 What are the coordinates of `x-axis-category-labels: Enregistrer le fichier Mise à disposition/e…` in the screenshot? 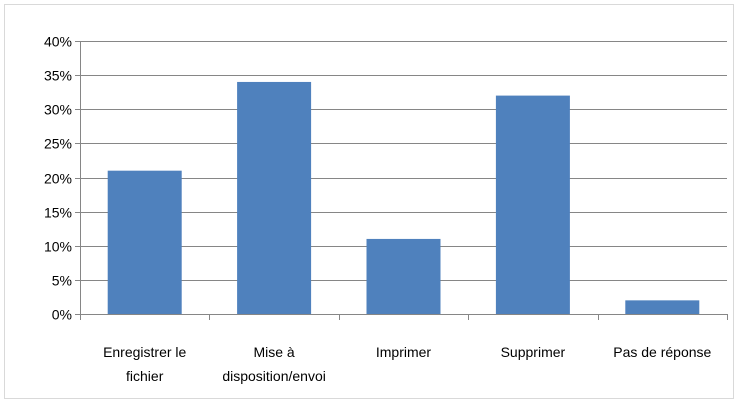 It's located at (407, 364).